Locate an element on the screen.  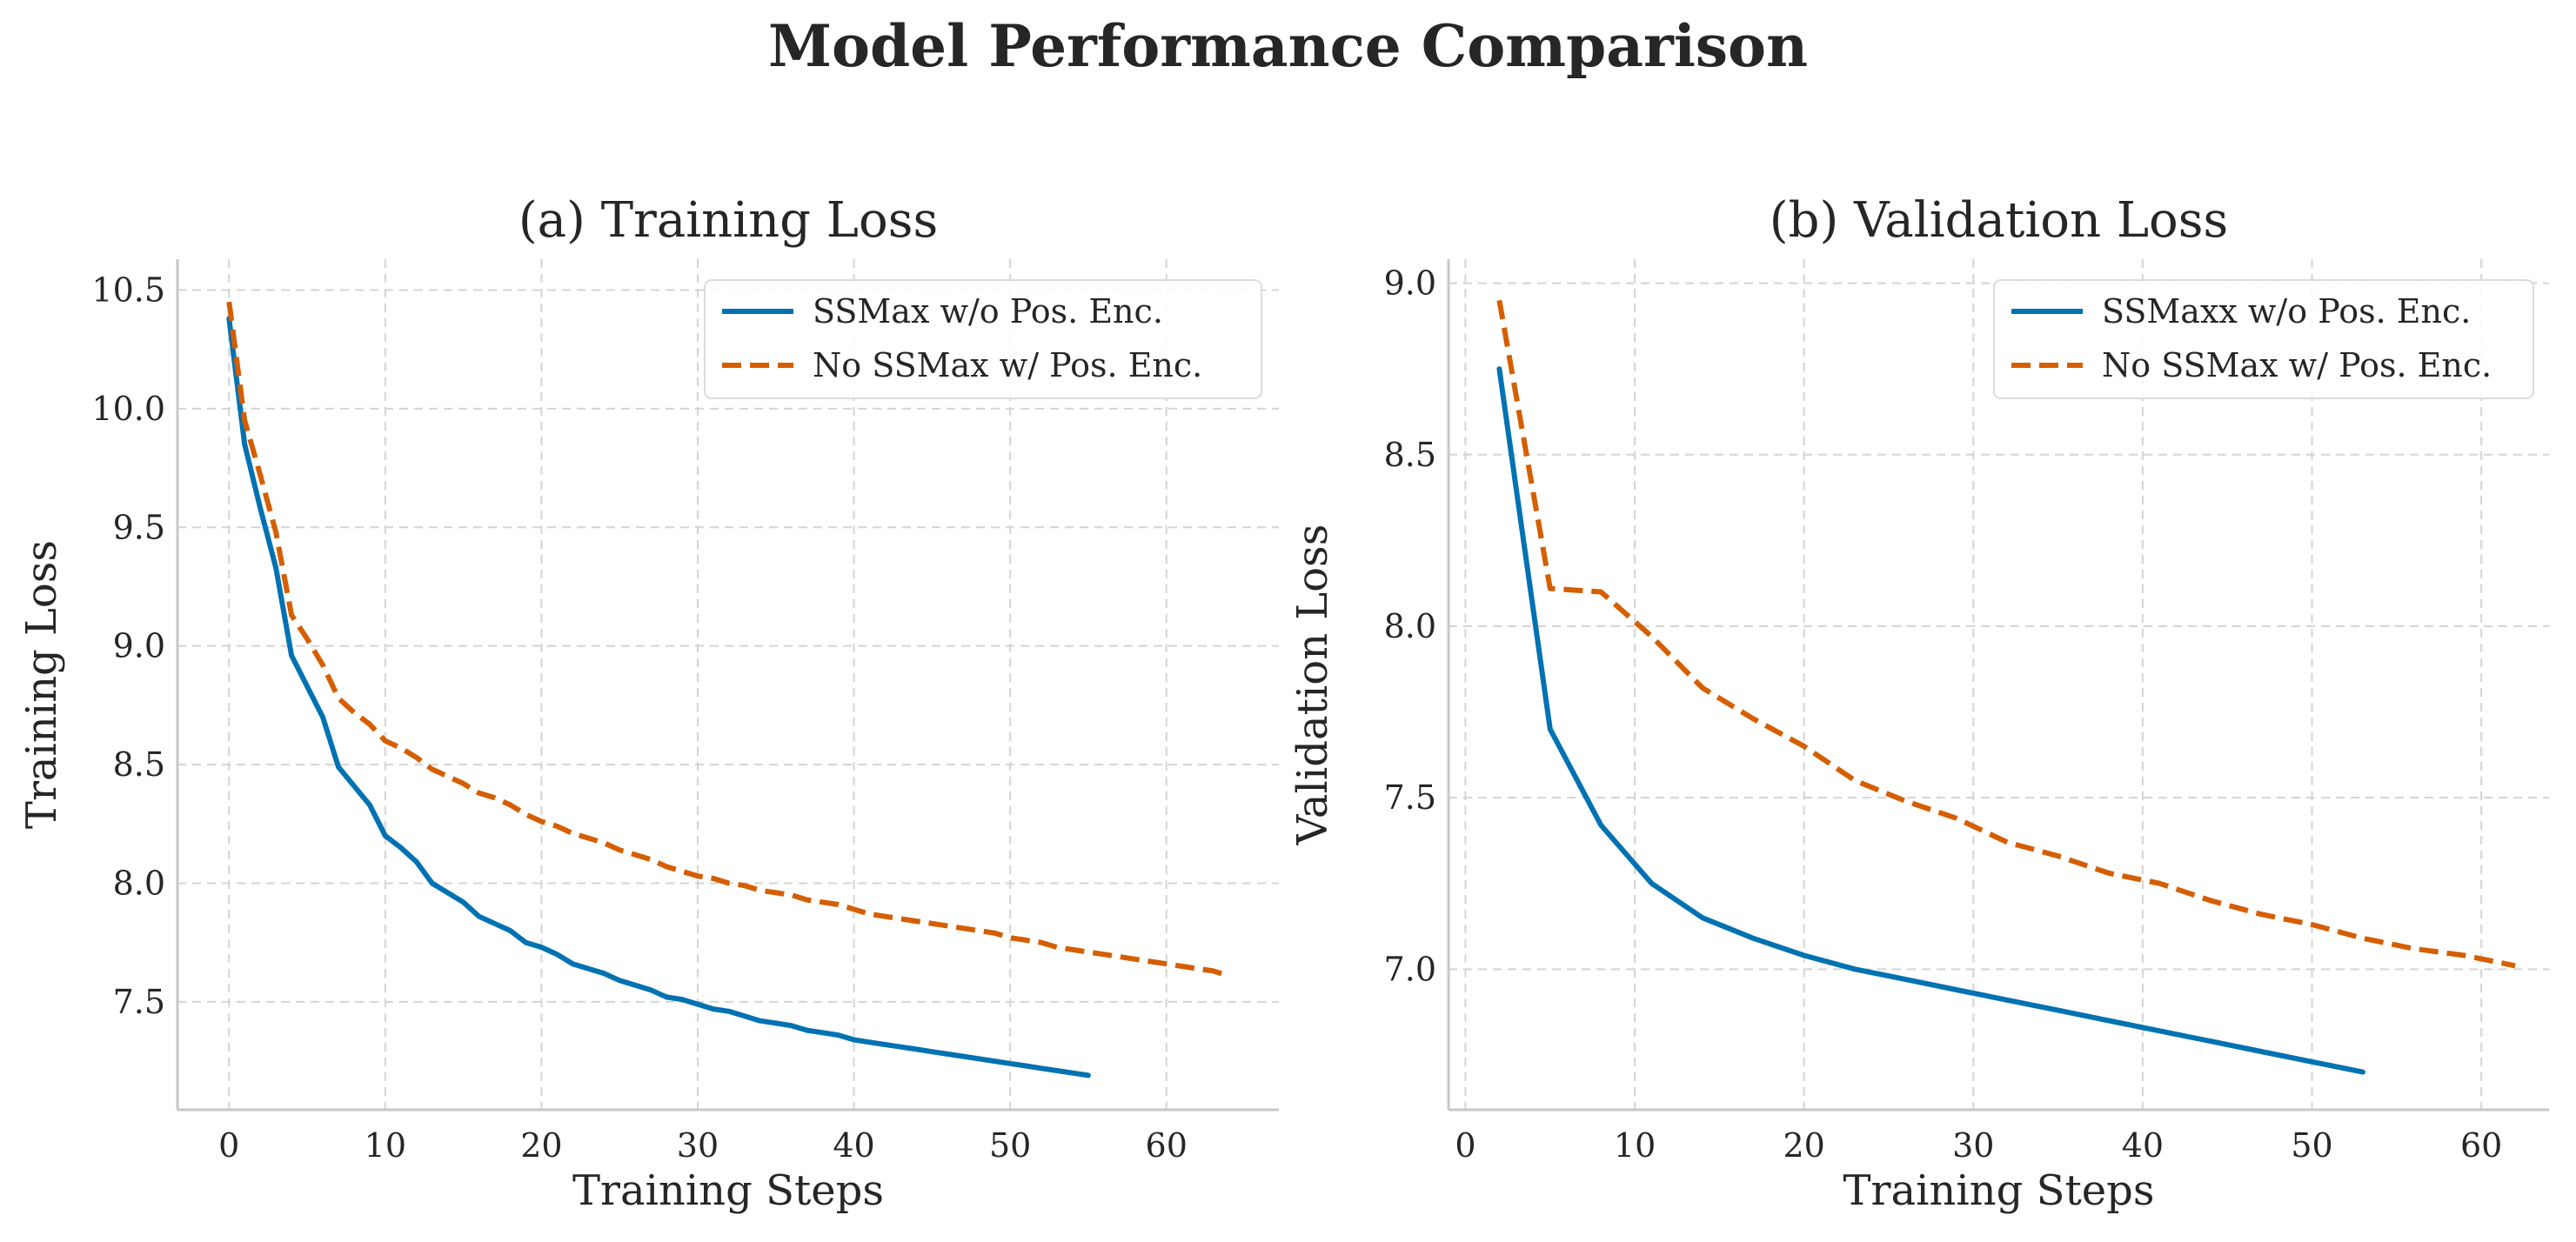
y-tick-label: 7.0 is located at coordinates (1410, 969).